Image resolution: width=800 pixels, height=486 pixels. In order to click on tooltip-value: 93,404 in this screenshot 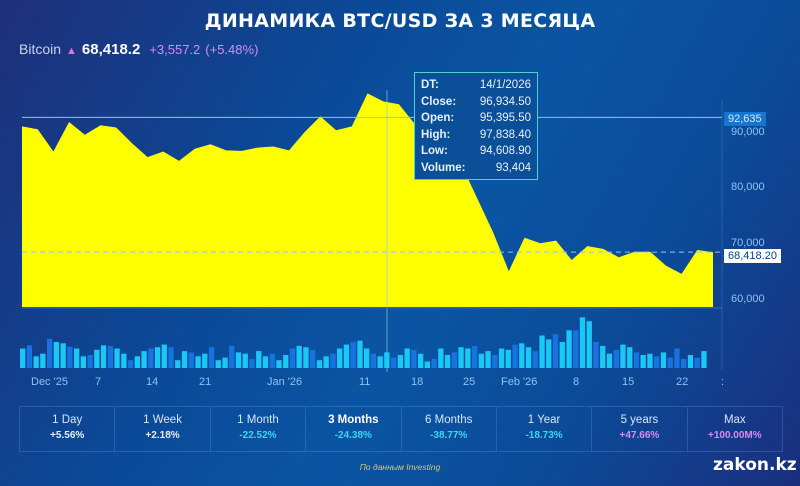, I will do `click(513, 167)`.